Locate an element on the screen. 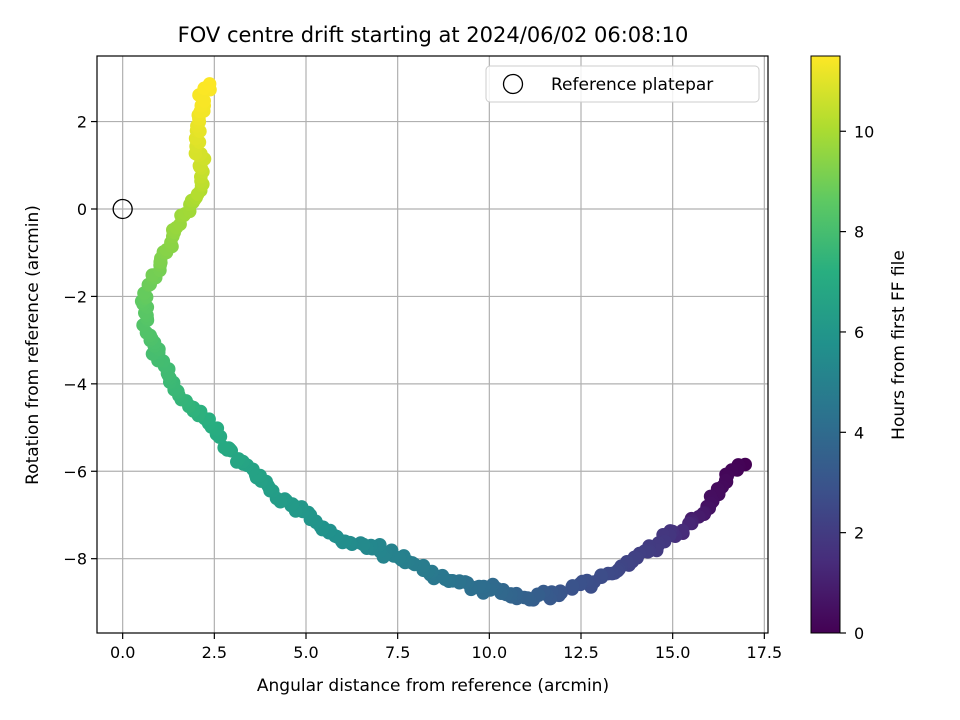 The width and height of the screenshot is (960, 720). y-tick-label: 0 is located at coordinates (82, 209).